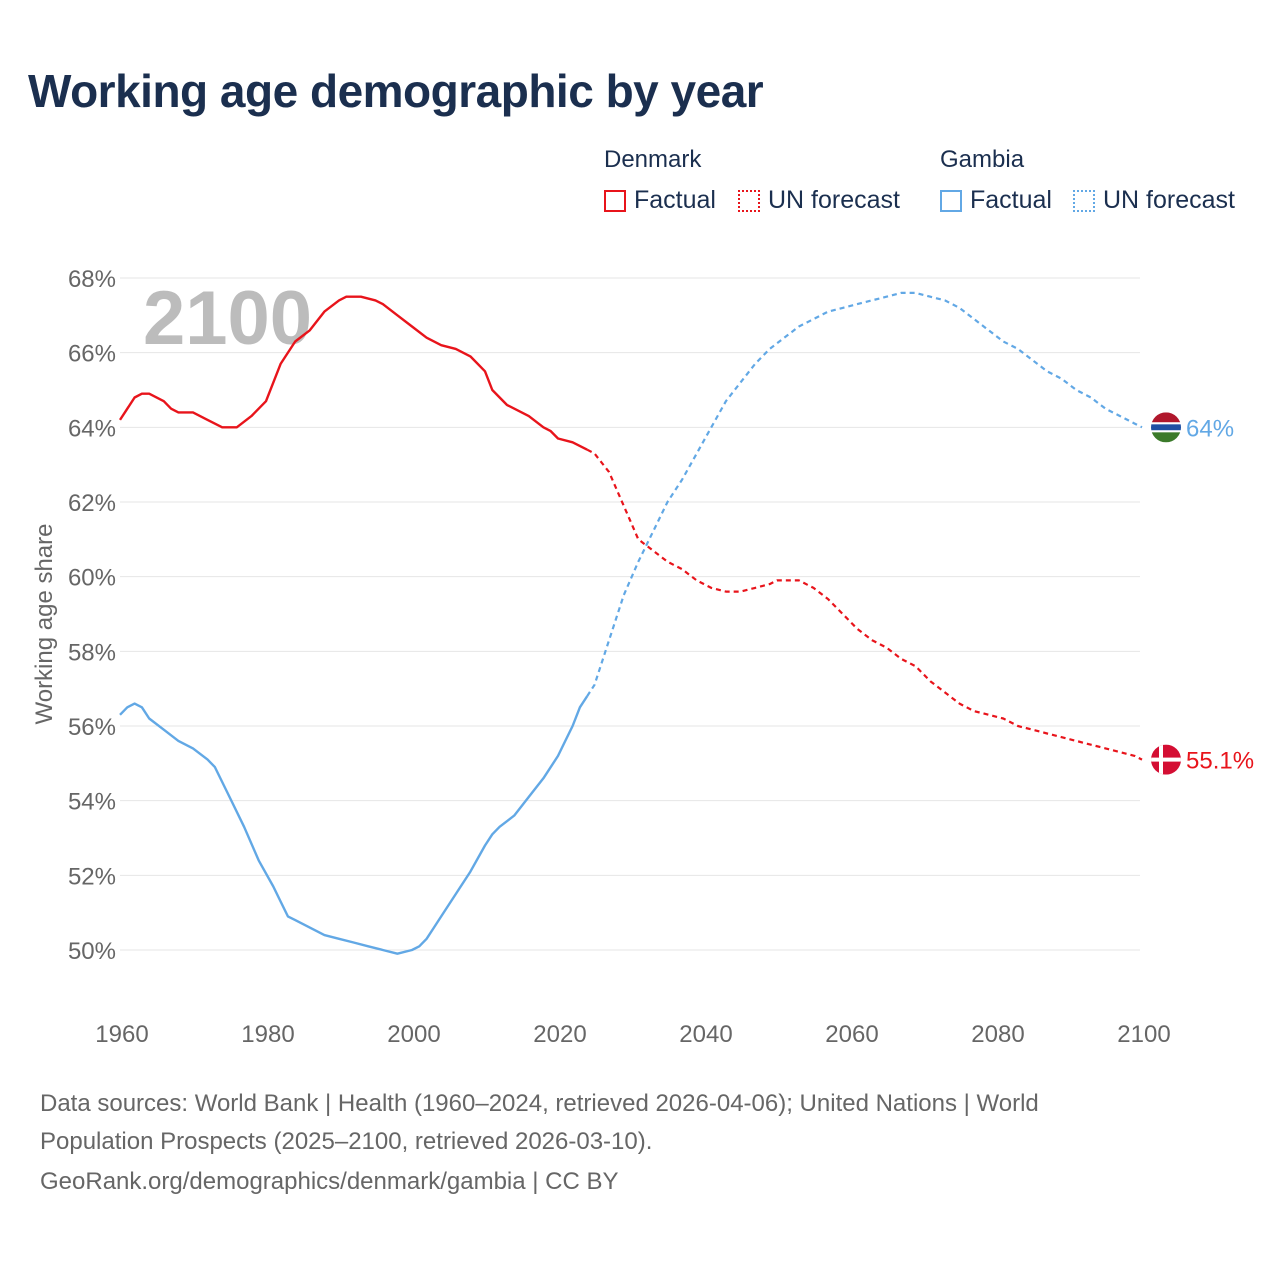 This screenshot has width=1280, height=1280. Describe the element at coordinates (267, 1034) in the screenshot. I see `x-tick-label: 1980` at that location.